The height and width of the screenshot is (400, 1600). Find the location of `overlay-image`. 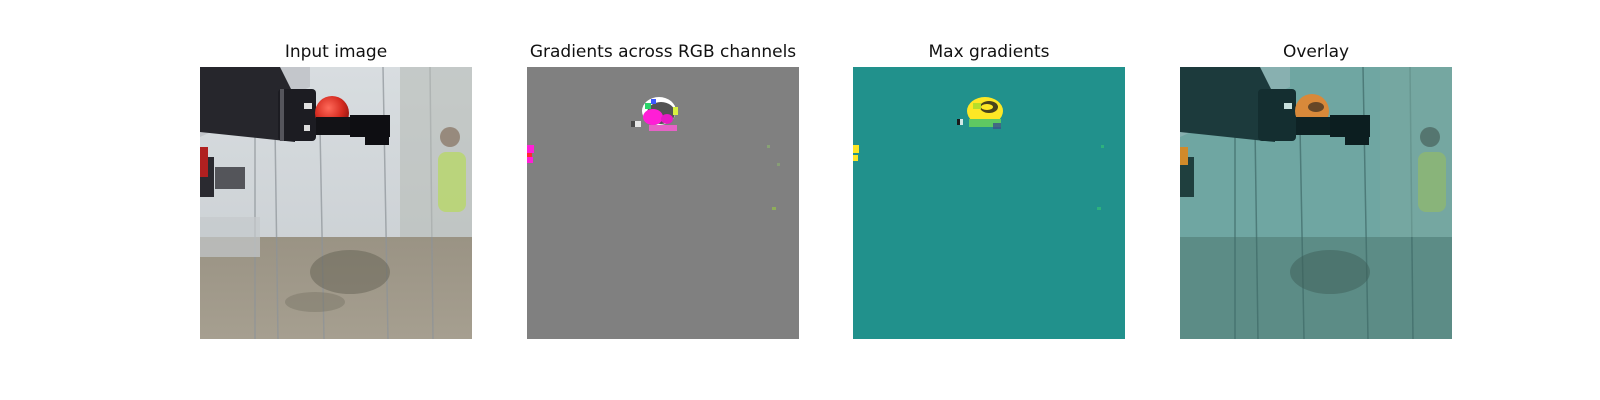

overlay-image is located at coordinates (1316, 203).